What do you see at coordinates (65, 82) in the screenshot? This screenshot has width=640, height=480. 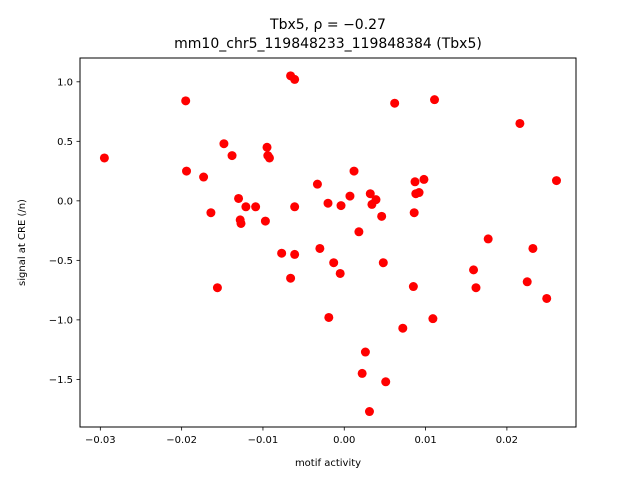 I see `y-tick-label: 1.0` at bounding box center [65, 82].